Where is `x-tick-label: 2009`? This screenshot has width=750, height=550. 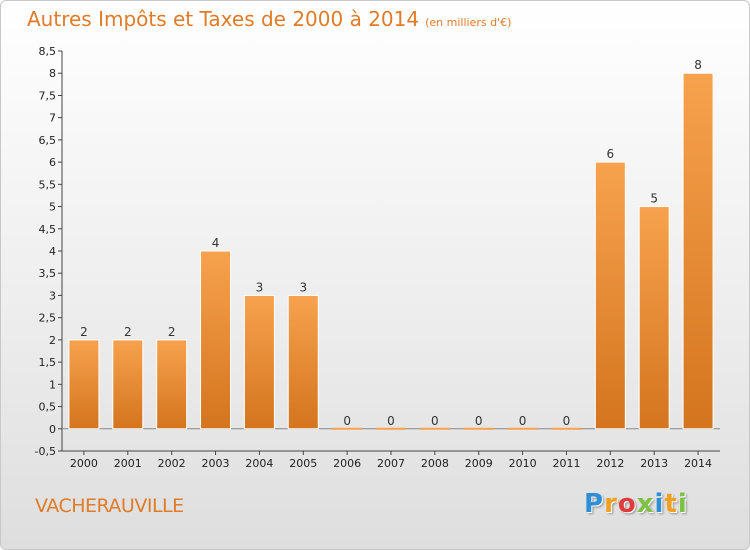
x-tick-label: 2009 is located at coordinates (479, 463).